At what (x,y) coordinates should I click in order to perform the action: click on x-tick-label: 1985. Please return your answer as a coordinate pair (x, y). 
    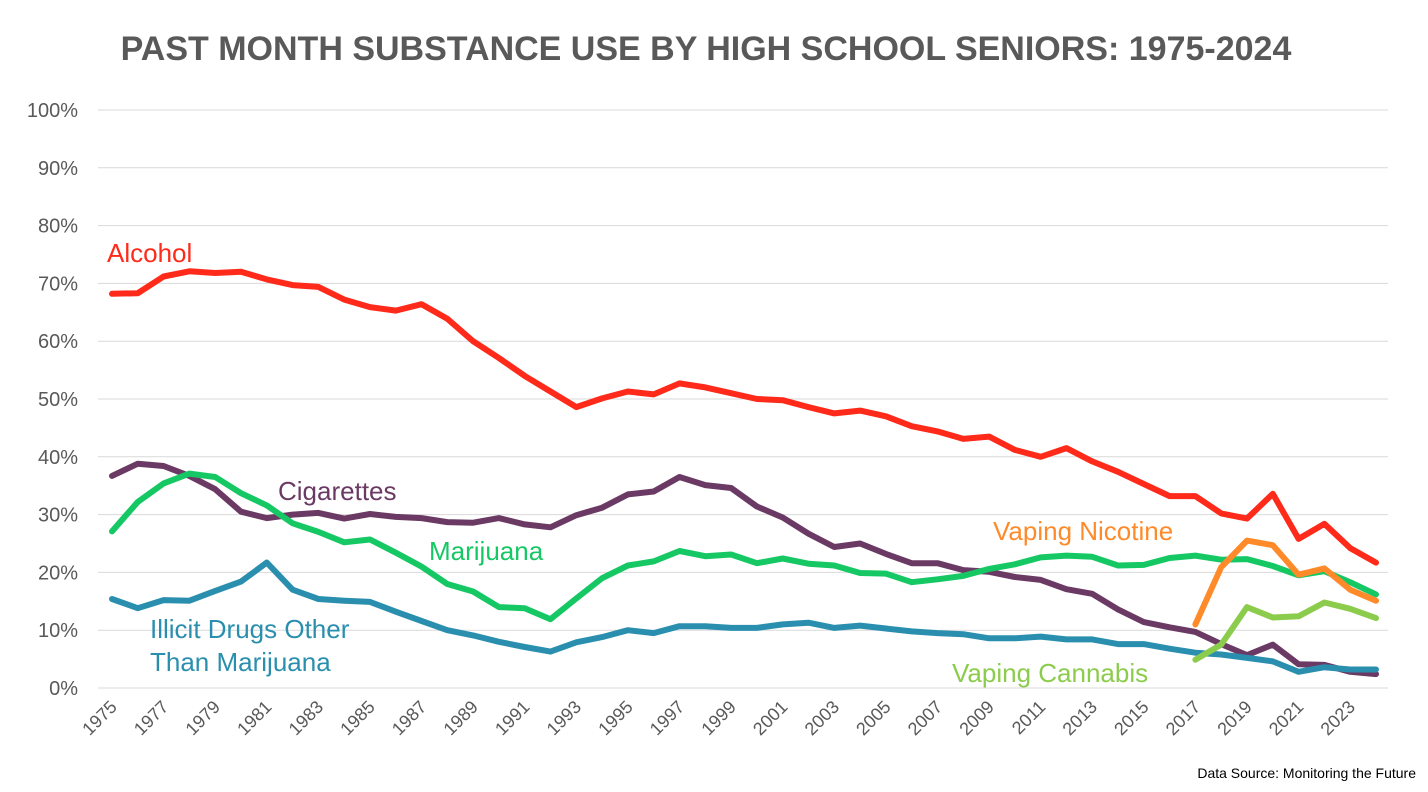
    Looking at the image, I should click on (357, 718).